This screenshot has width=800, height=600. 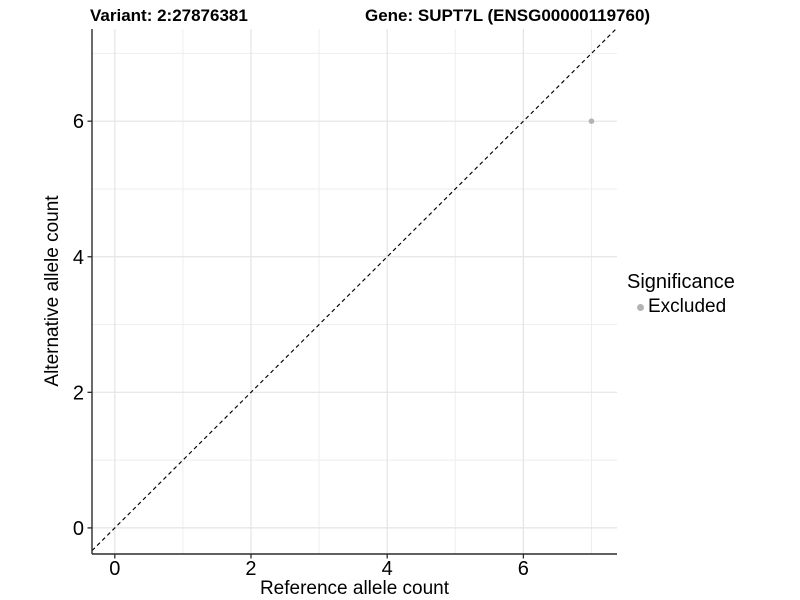 I want to click on data-point, so click(x=591, y=121).